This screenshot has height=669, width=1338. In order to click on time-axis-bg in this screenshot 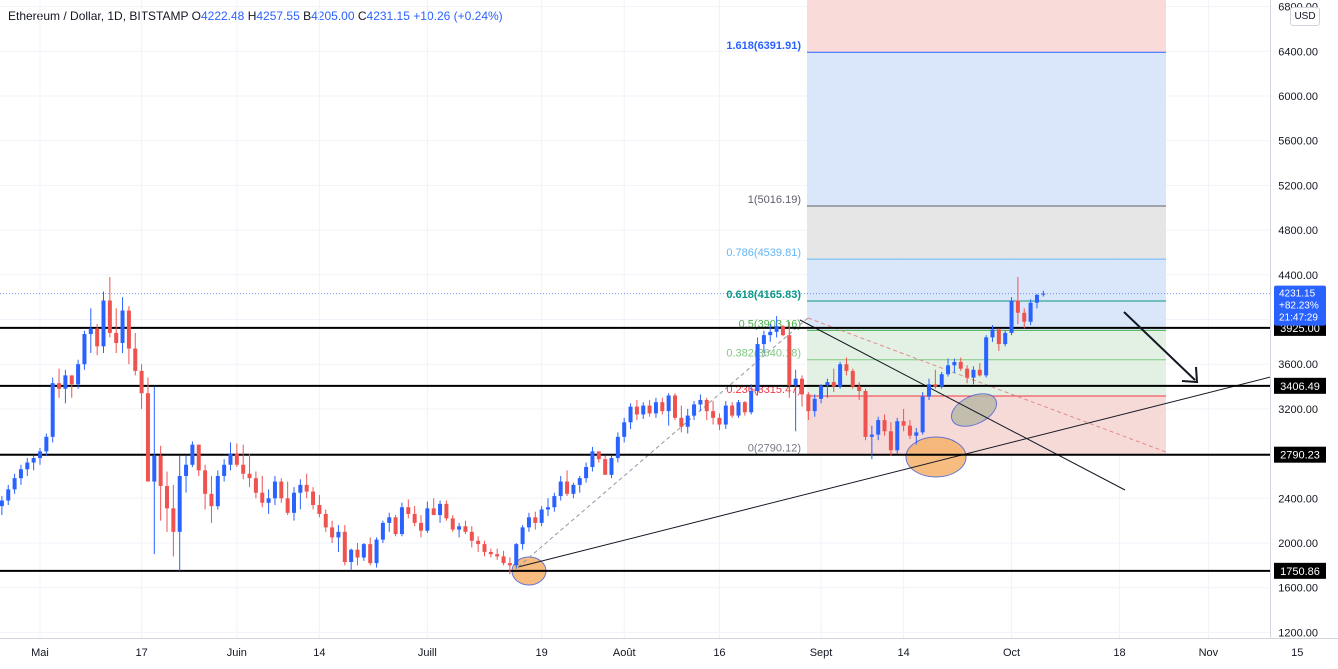, I will do `click(669, 653)`.